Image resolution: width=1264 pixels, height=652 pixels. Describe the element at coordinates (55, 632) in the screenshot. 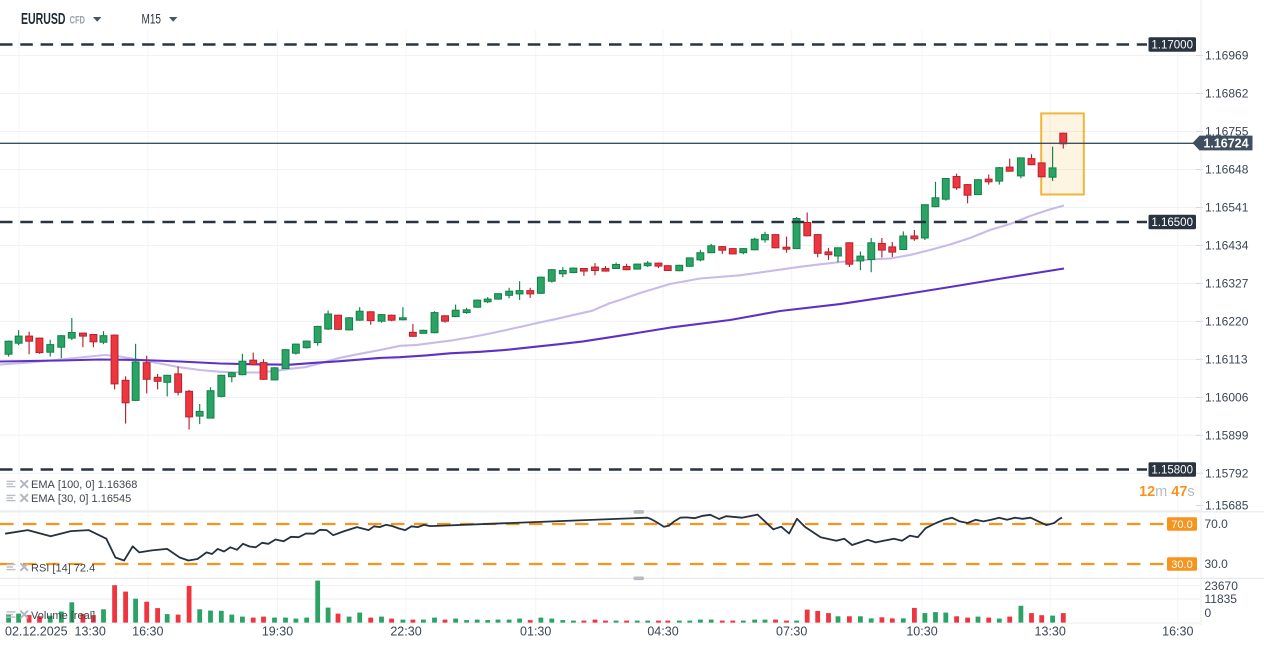

I see `svg-text: 02.12.2025 13:30` at that location.